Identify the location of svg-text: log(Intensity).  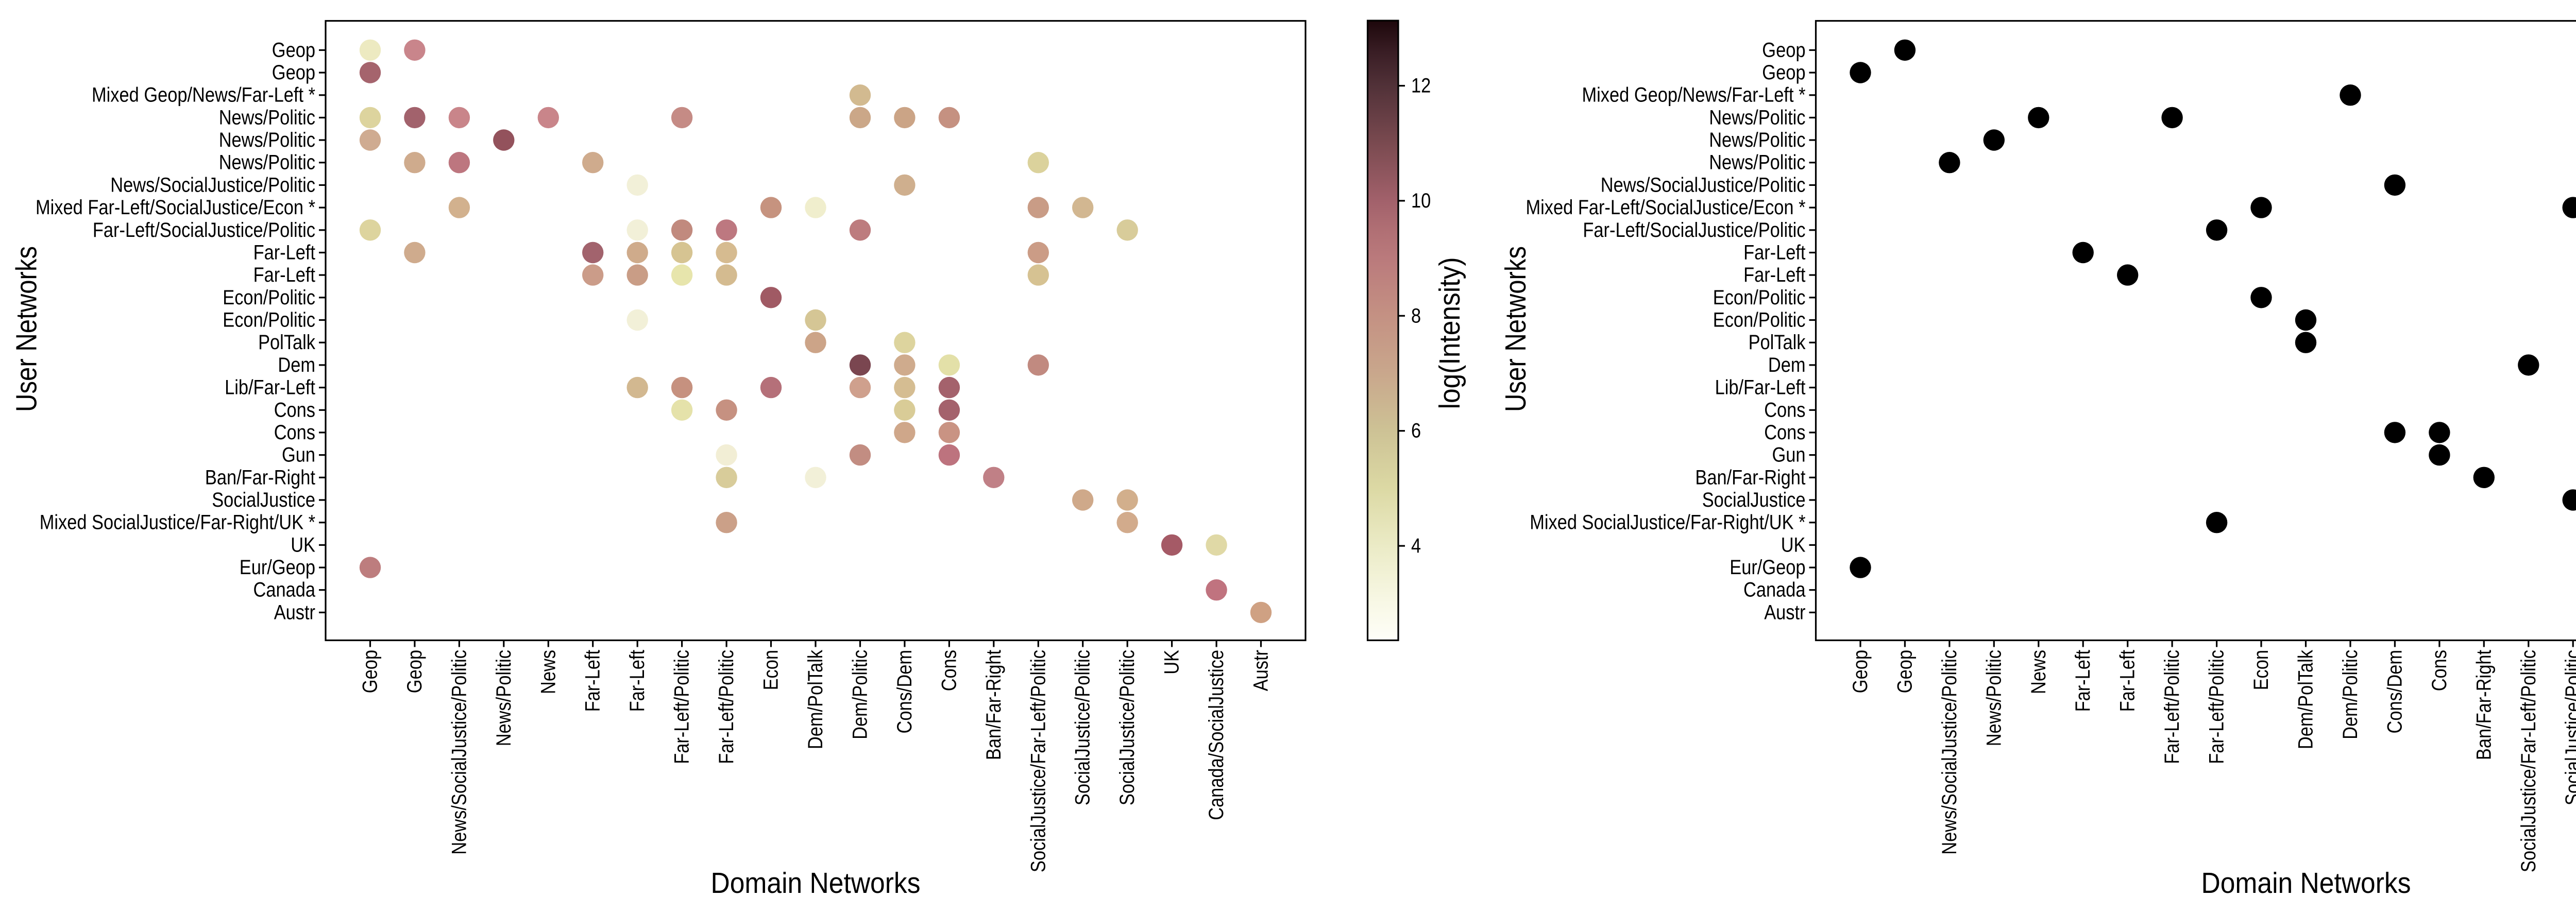
(1449, 333).